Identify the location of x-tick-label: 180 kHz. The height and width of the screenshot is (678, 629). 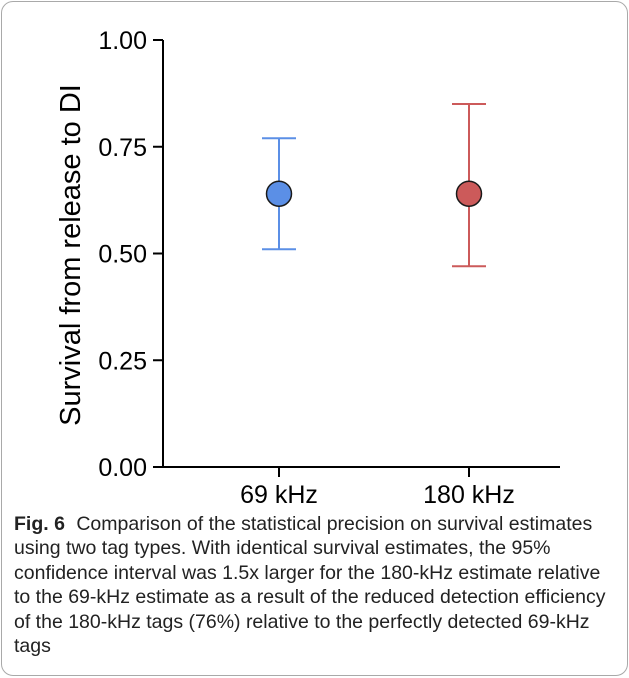
(469, 495).